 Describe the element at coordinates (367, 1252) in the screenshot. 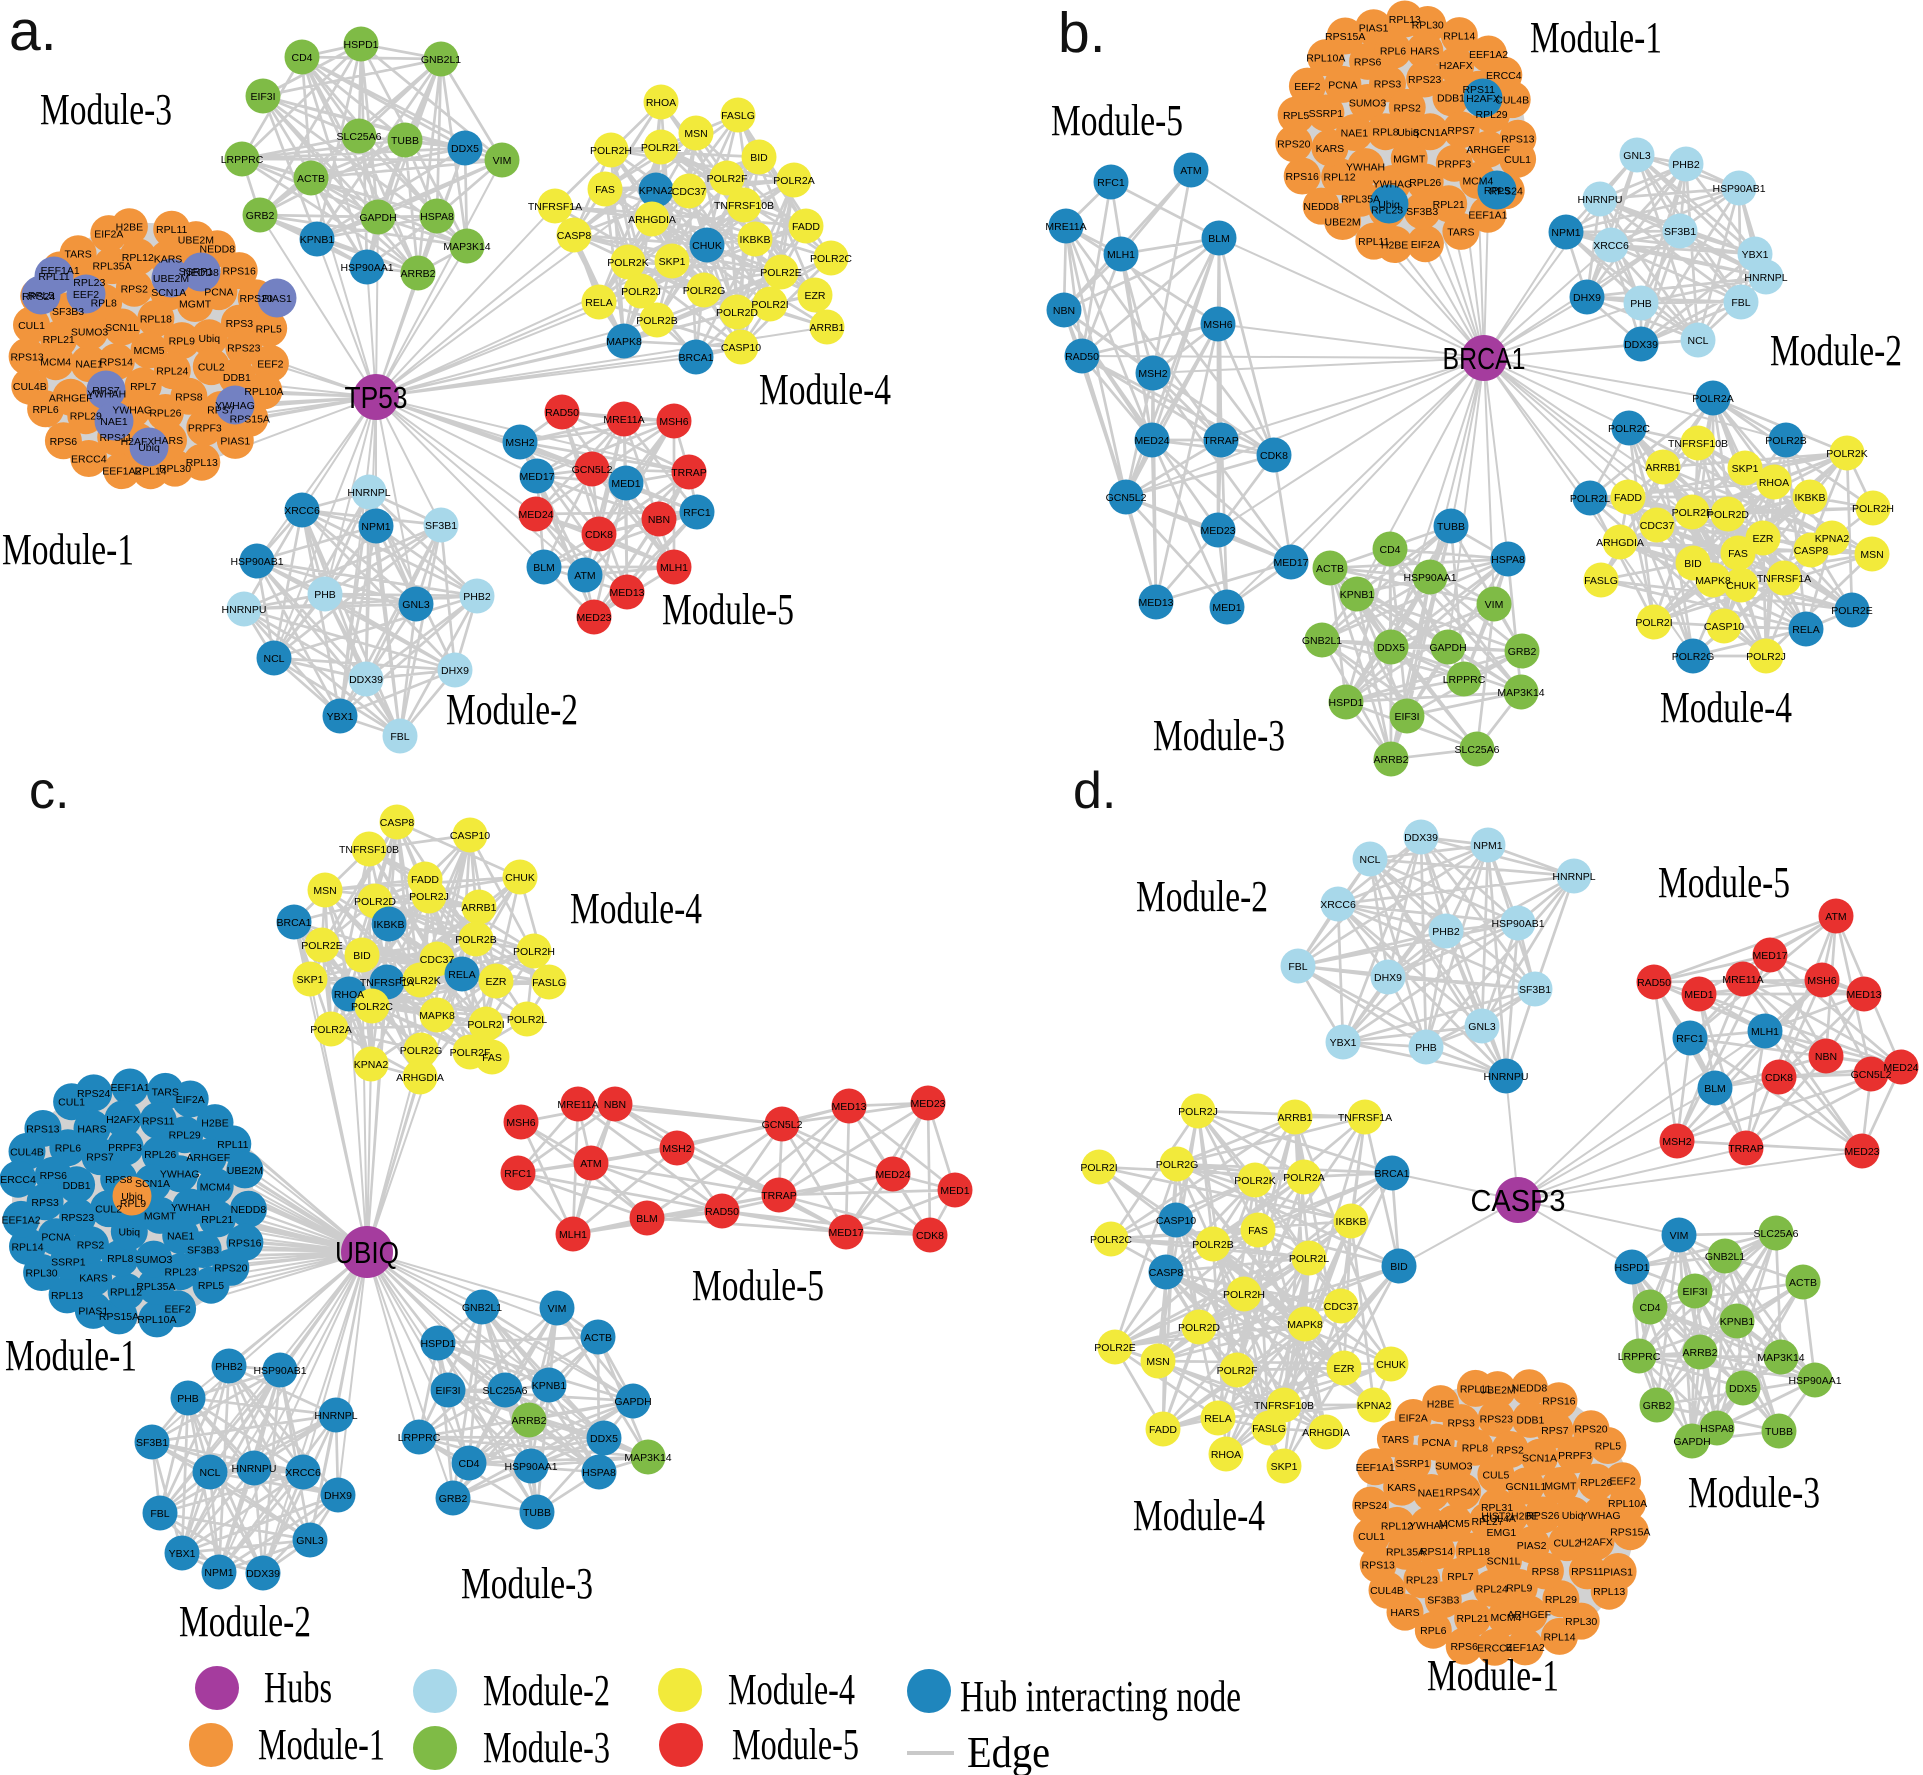

I see `svg-text: UBIQ` at that location.